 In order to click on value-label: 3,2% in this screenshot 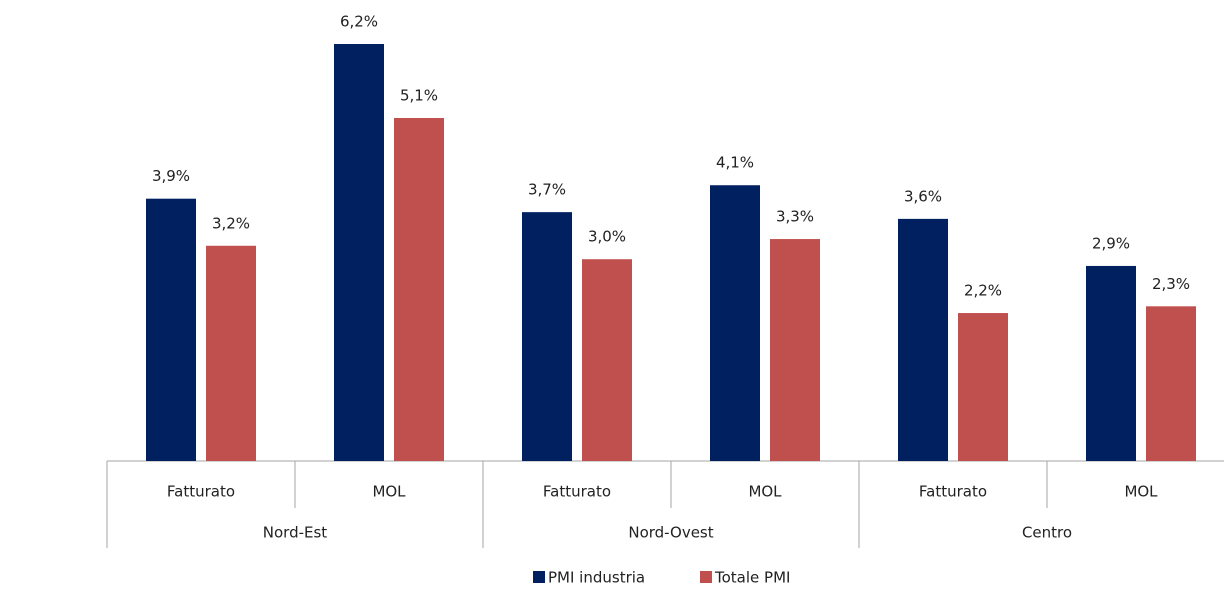, I will do `click(231, 223)`.